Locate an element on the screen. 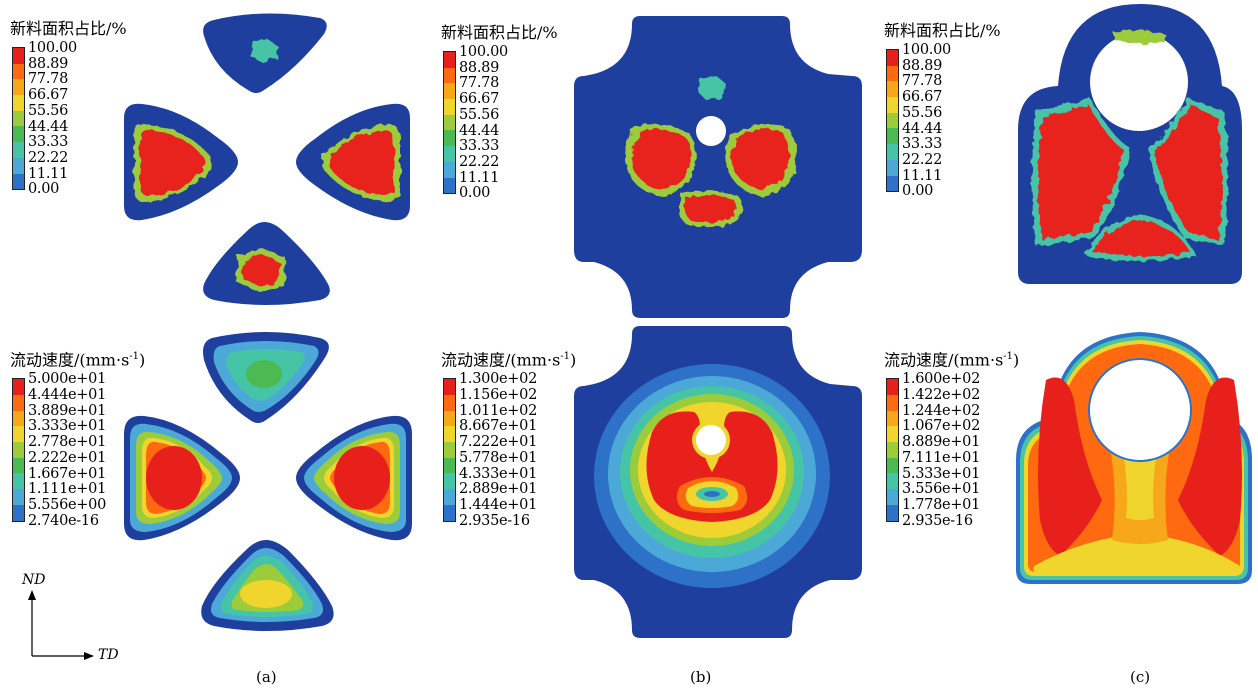 The image size is (1258, 693). legend-area-b-tick-label: 88.89 is located at coordinates (479, 67).